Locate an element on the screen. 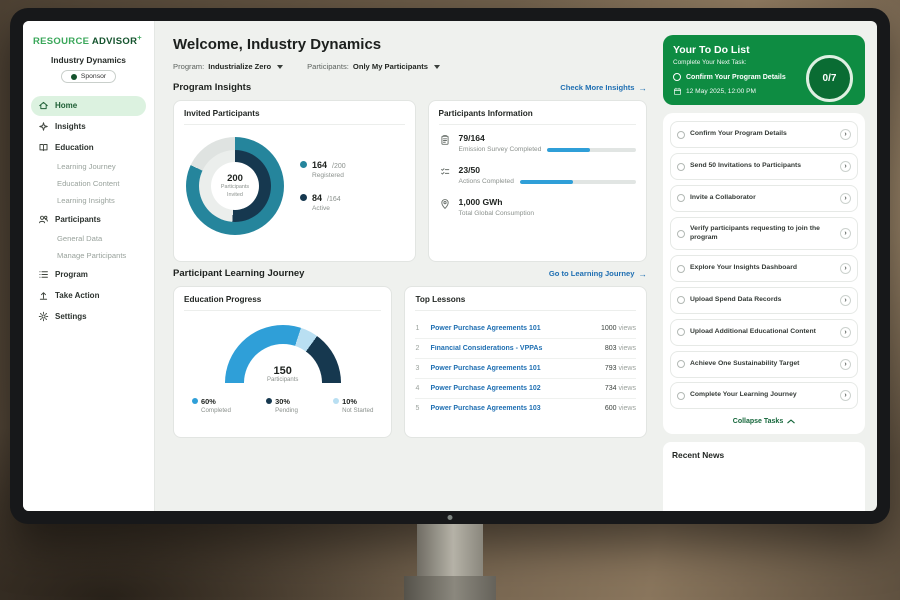 The image size is (900, 600). task-item-upload-educational-content: Upload Additional Educational Content › is located at coordinates (764, 332).